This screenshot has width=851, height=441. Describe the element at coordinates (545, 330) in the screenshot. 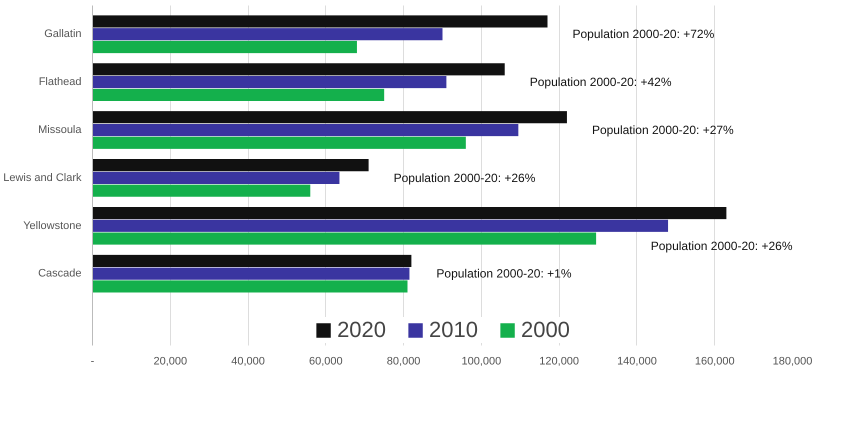

I see `legend-label: 2000` at that location.